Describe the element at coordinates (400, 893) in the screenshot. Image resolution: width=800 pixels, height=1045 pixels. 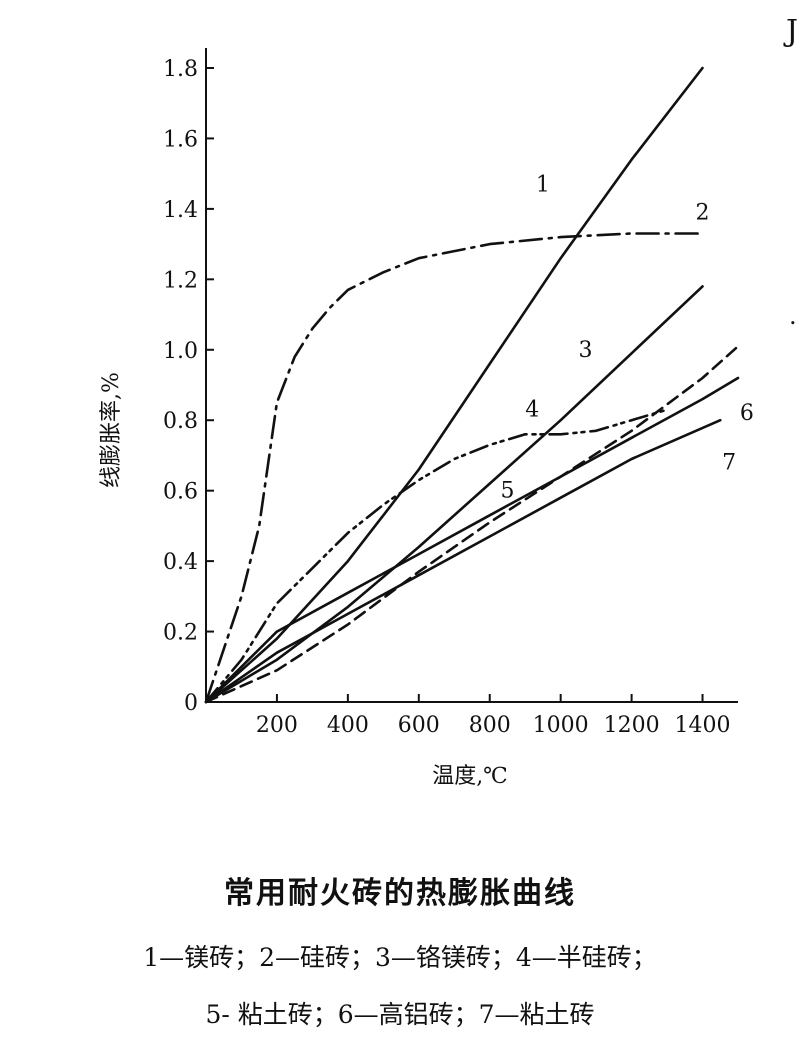
I see `figure-caption-title: 常用耐火砖的热膨胀曲线` at that location.